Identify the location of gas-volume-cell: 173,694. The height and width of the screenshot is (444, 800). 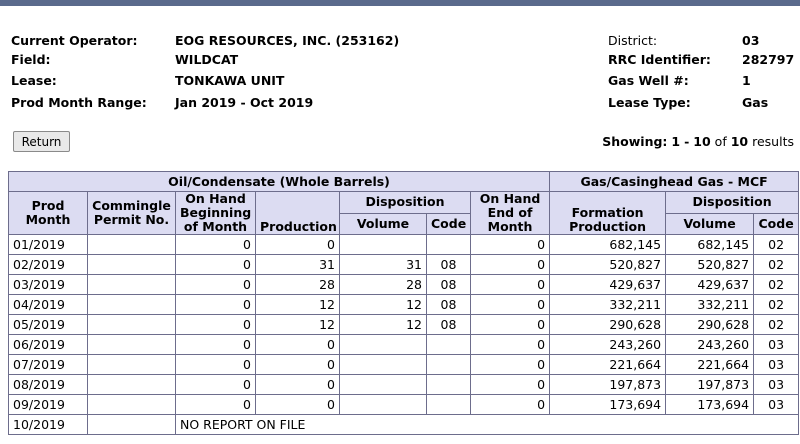
(710, 404).